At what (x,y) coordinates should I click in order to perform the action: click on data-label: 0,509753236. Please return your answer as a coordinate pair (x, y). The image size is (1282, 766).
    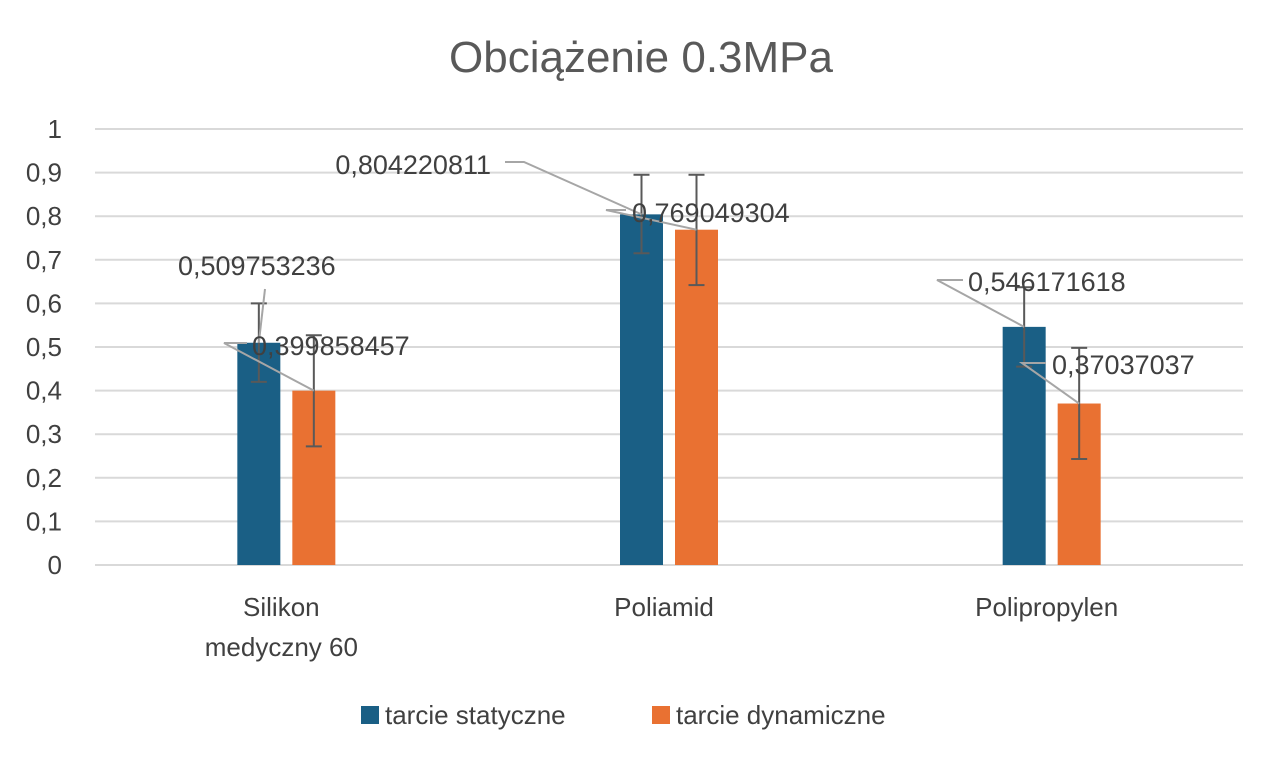
    Looking at the image, I should click on (257, 266).